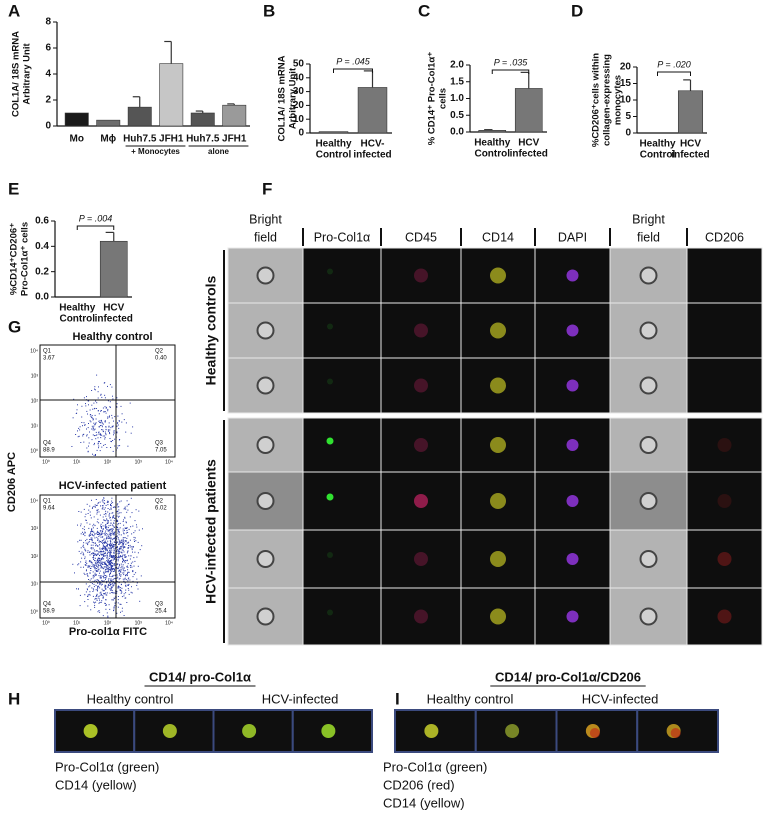  Describe the element at coordinates (626, 67) in the screenshot. I see `y-tick-label: 20` at that location.